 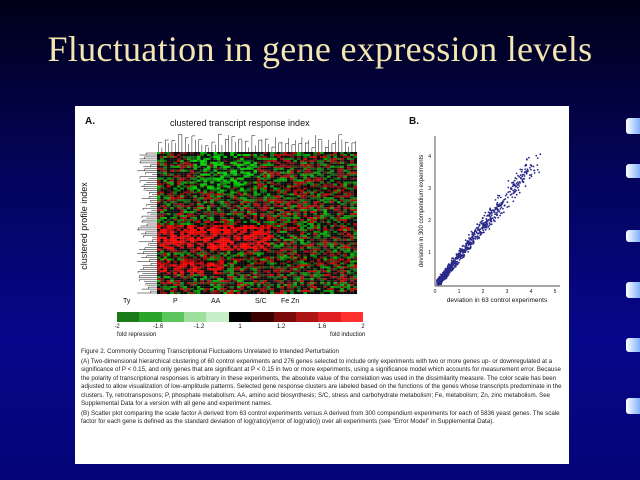 I want to click on heatmap-side-label: clustered profile index, so click(x=84, y=226).